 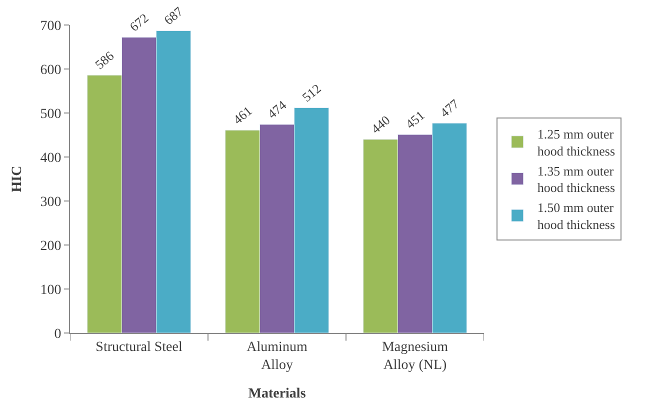 What do you see at coordinates (58, 334) in the screenshot?
I see `y-tick-label: 0` at bounding box center [58, 334].